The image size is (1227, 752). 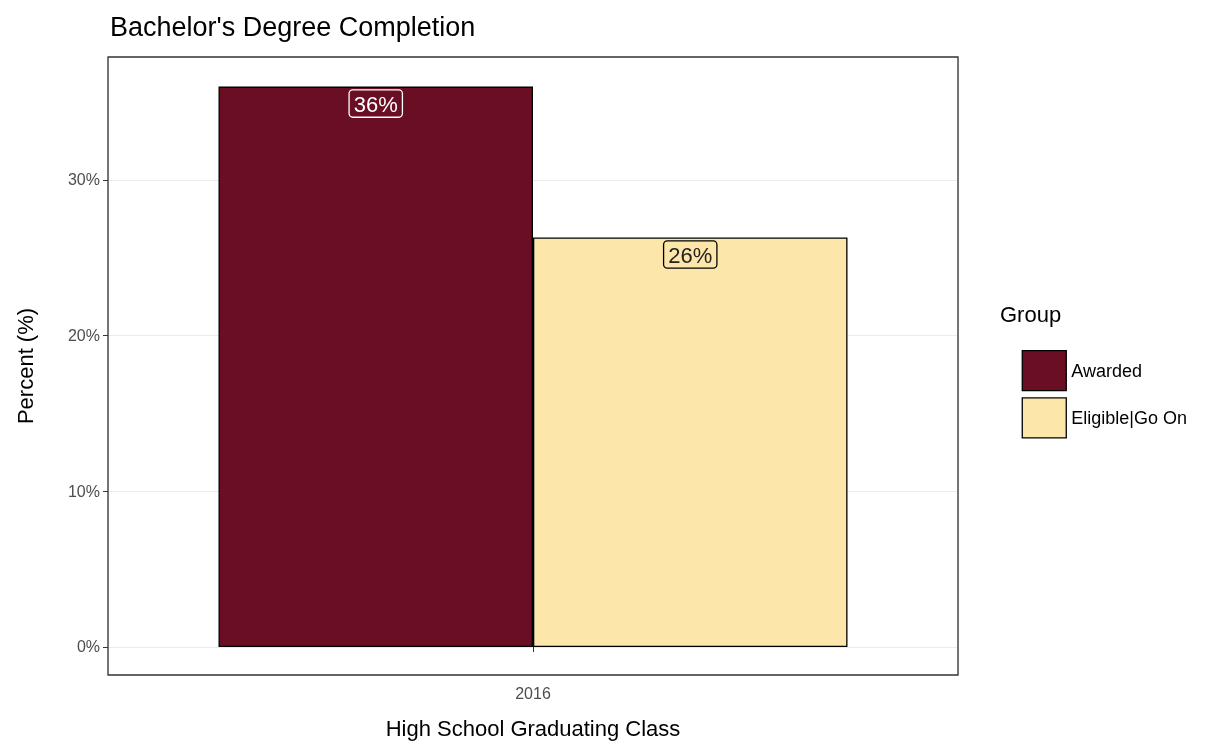 I want to click on legend-label: Awarded, so click(x=1106, y=370).